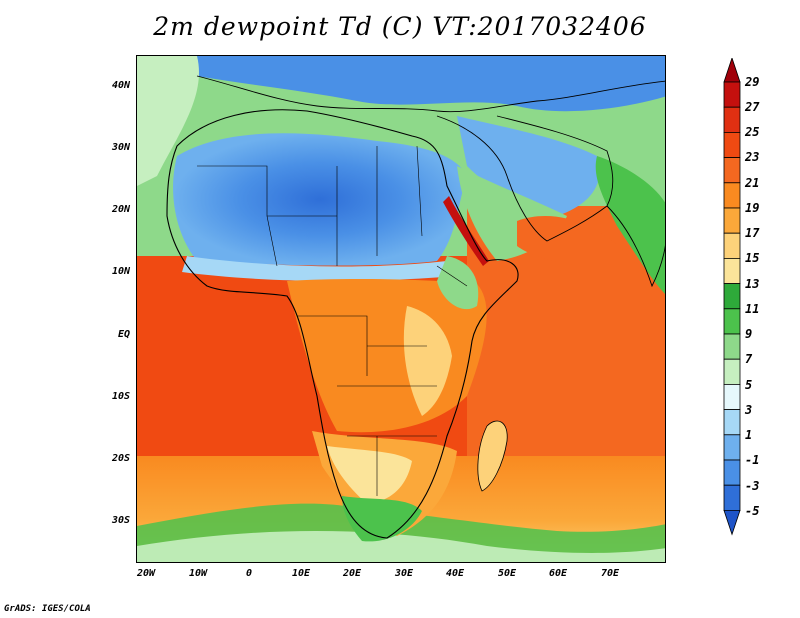 The width and height of the screenshot is (800, 618). Describe the element at coordinates (120, 85) in the screenshot. I see `lat-label-40n: 40N` at that location.